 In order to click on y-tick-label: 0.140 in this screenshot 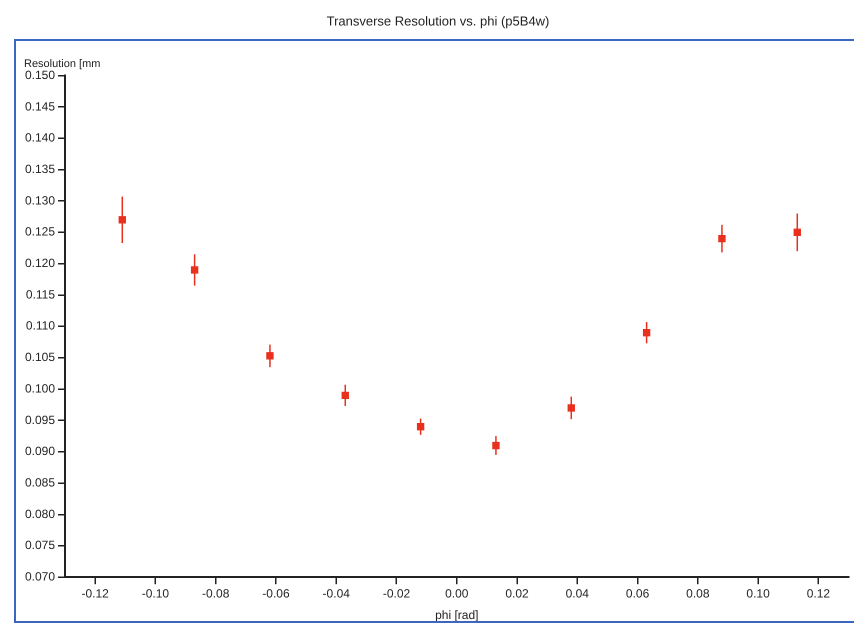, I will do `click(40, 137)`.